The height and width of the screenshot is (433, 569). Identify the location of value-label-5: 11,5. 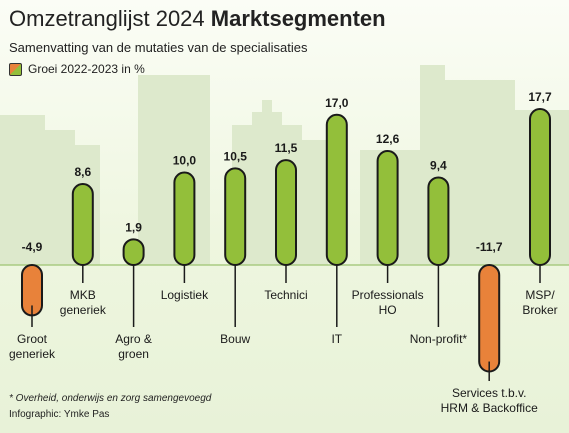
(286, 148).